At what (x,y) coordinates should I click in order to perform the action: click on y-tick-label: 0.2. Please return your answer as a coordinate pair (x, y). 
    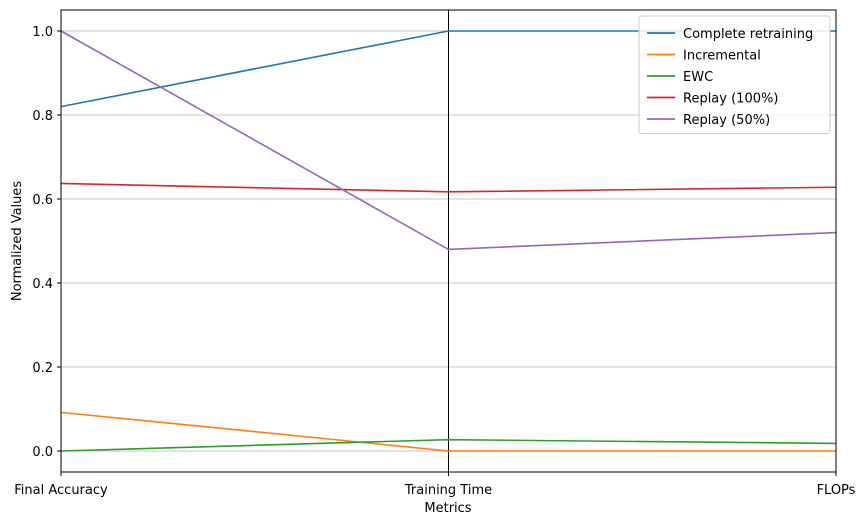
    Looking at the image, I should click on (42, 368).